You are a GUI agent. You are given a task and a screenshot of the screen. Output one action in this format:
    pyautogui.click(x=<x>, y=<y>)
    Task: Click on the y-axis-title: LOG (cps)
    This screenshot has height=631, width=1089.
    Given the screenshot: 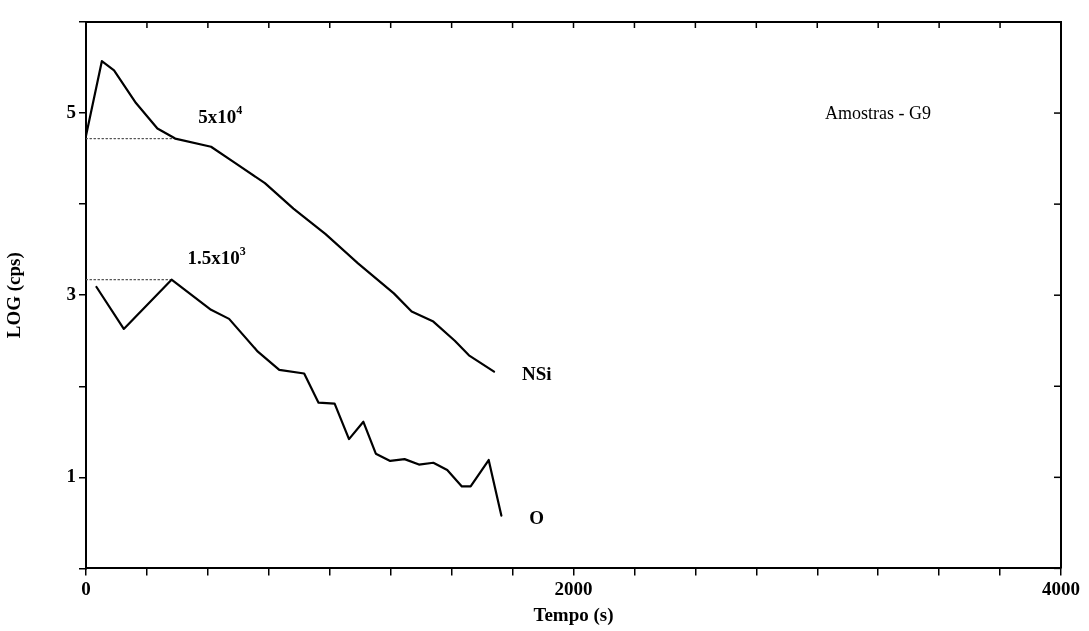 What is the action you would take?
    pyautogui.click(x=14, y=295)
    